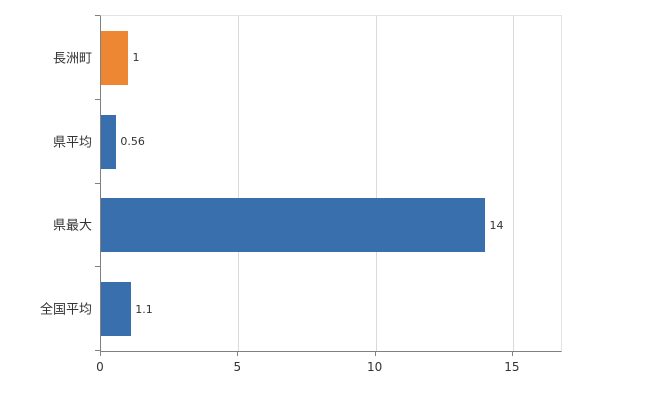 Image resolution: width=650 pixels, height=400 pixels. I want to click on bar-row: 14, so click(331, 226).